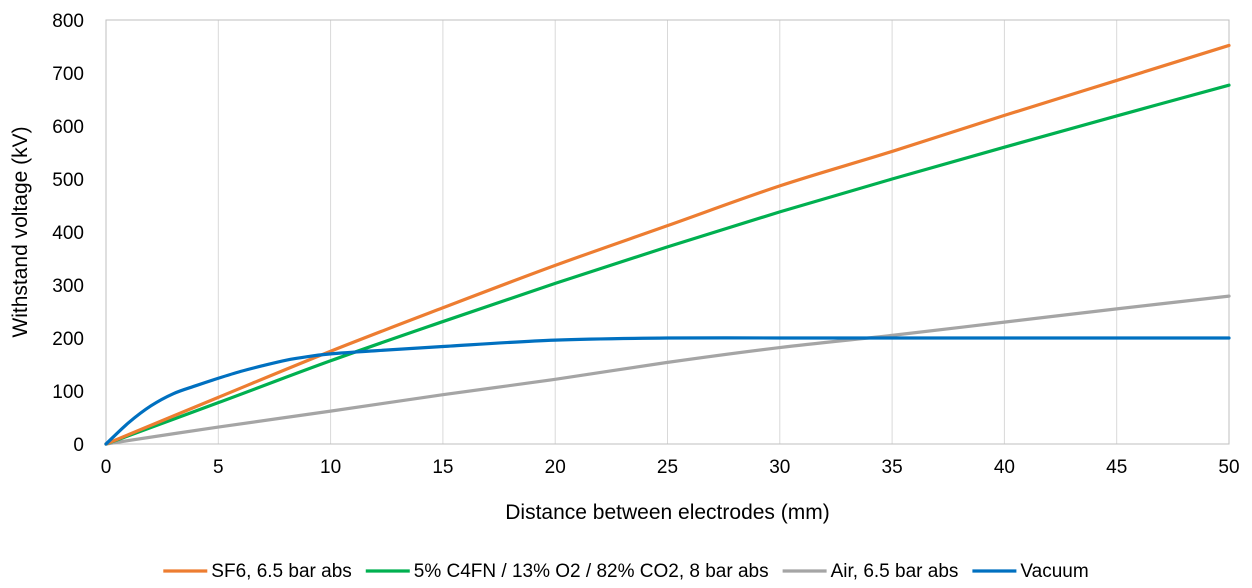 The width and height of the screenshot is (1252, 588). I want to click on legend-label: Air, 6.5 bar abs, so click(895, 571).